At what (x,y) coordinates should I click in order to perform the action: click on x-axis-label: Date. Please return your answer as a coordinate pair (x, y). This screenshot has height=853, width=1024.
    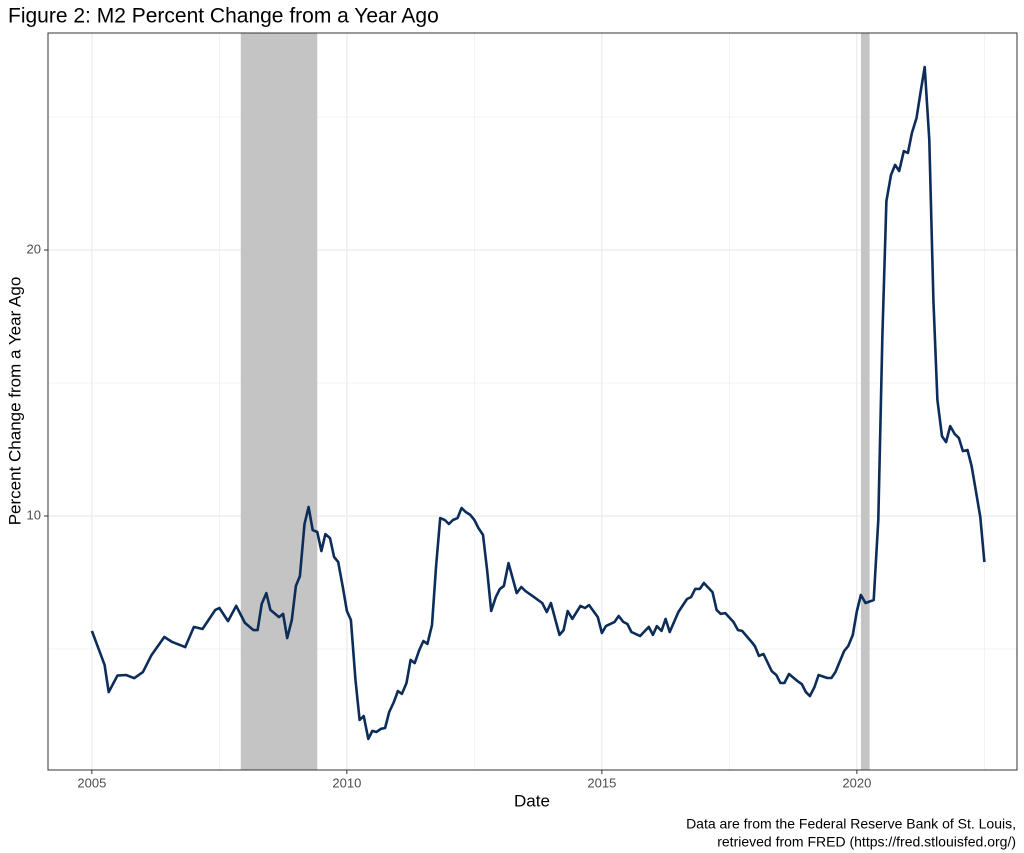
    Looking at the image, I should click on (532, 800).